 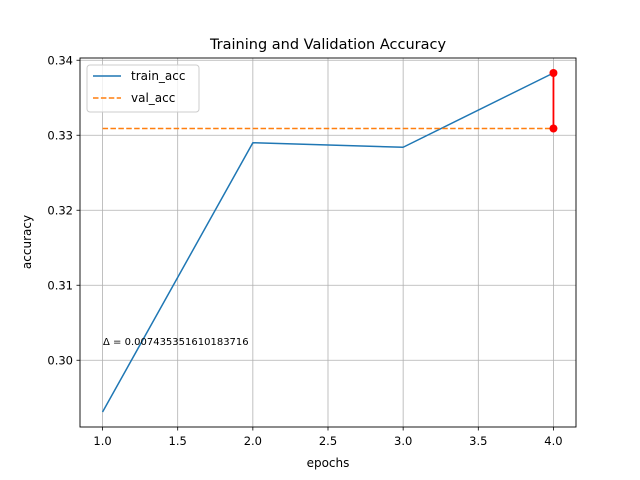 I want to click on y-tick-label: 0.31, so click(x=60, y=285).